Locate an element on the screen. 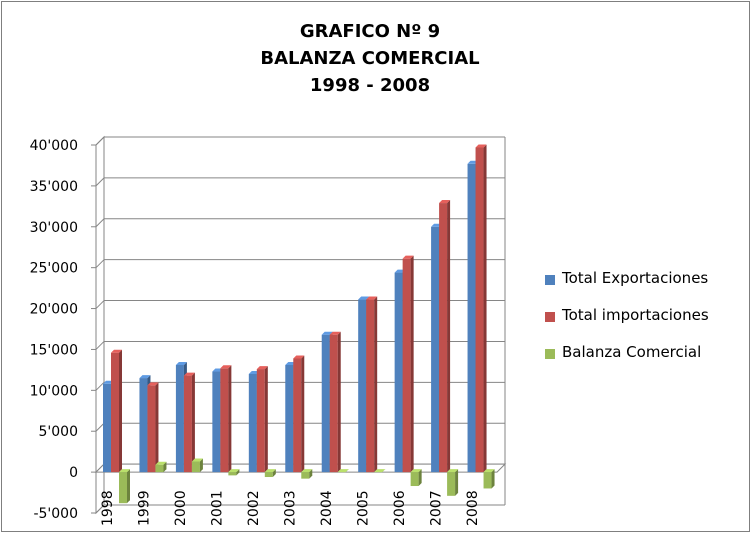  x-tick-label: 2005 is located at coordinates (363, 508).